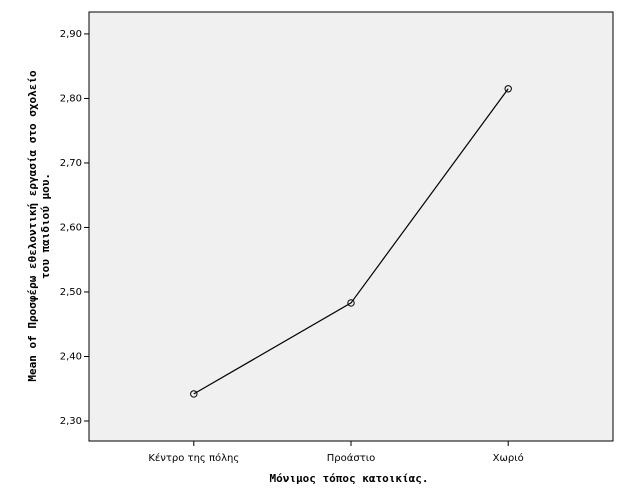  What do you see at coordinates (71, 163) in the screenshot?
I see `y-tick-label: 2,70` at bounding box center [71, 163].